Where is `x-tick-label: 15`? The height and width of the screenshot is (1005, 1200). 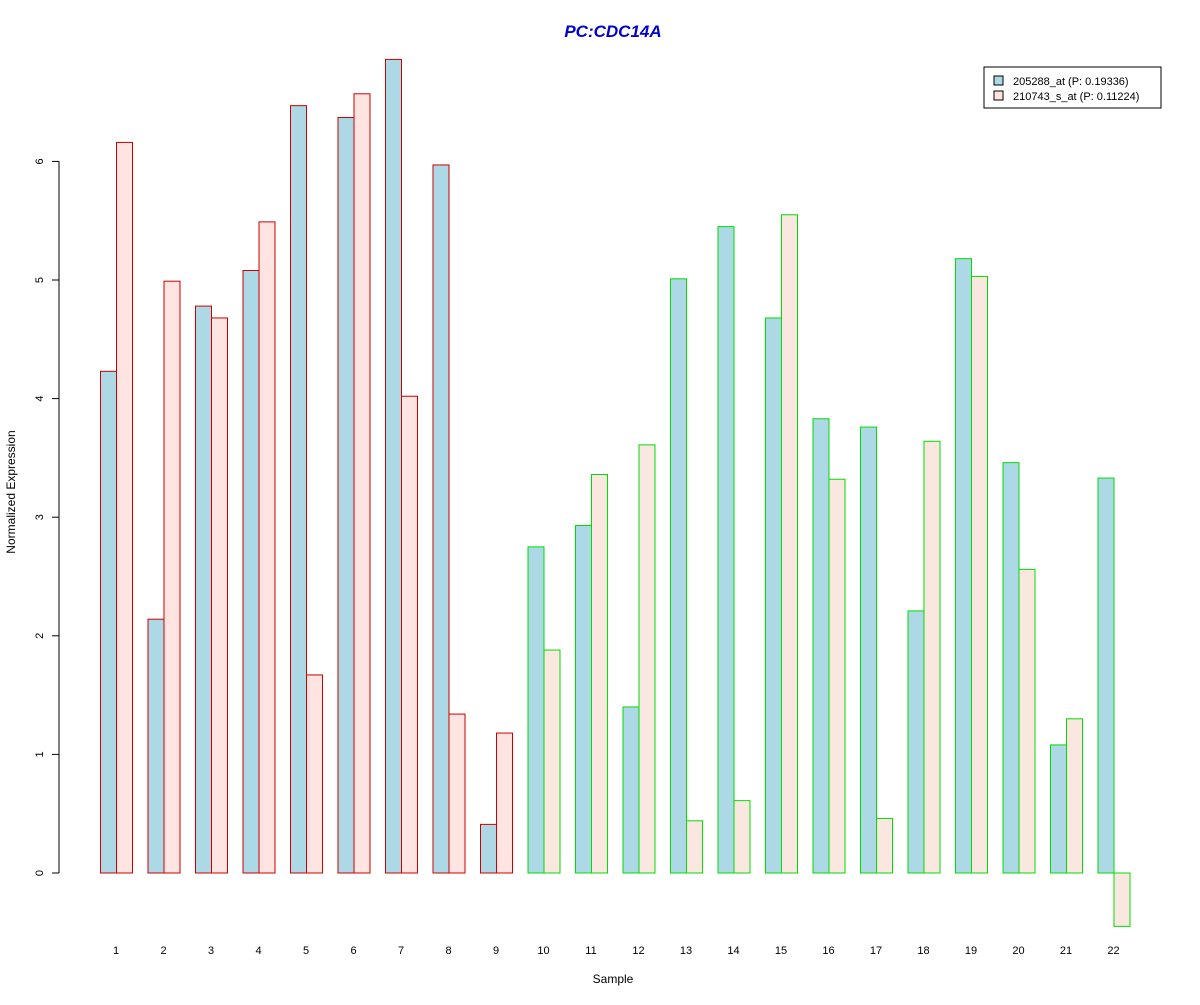
x-tick-label: 15 is located at coordinates (781, 951).